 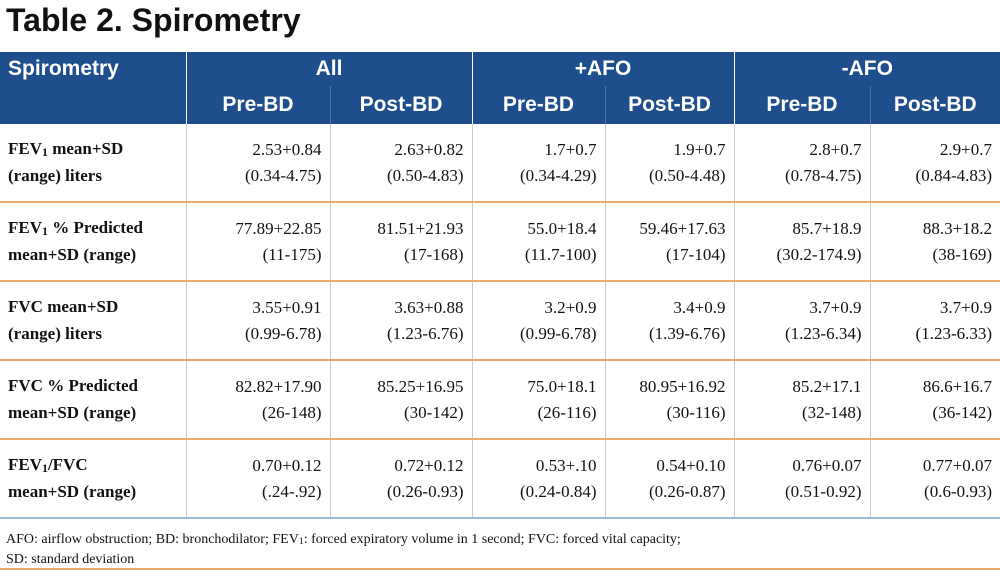 What do you see at coordinates (400, 105) in the screenshot?
I see `subheader-all-post: Post-BD` at bounding box center [400, 105].